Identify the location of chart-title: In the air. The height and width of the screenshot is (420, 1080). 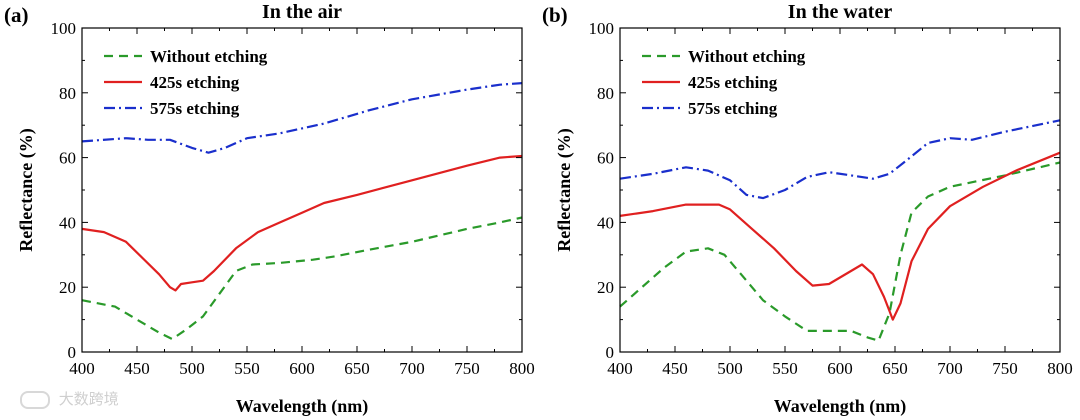
(302, 12).